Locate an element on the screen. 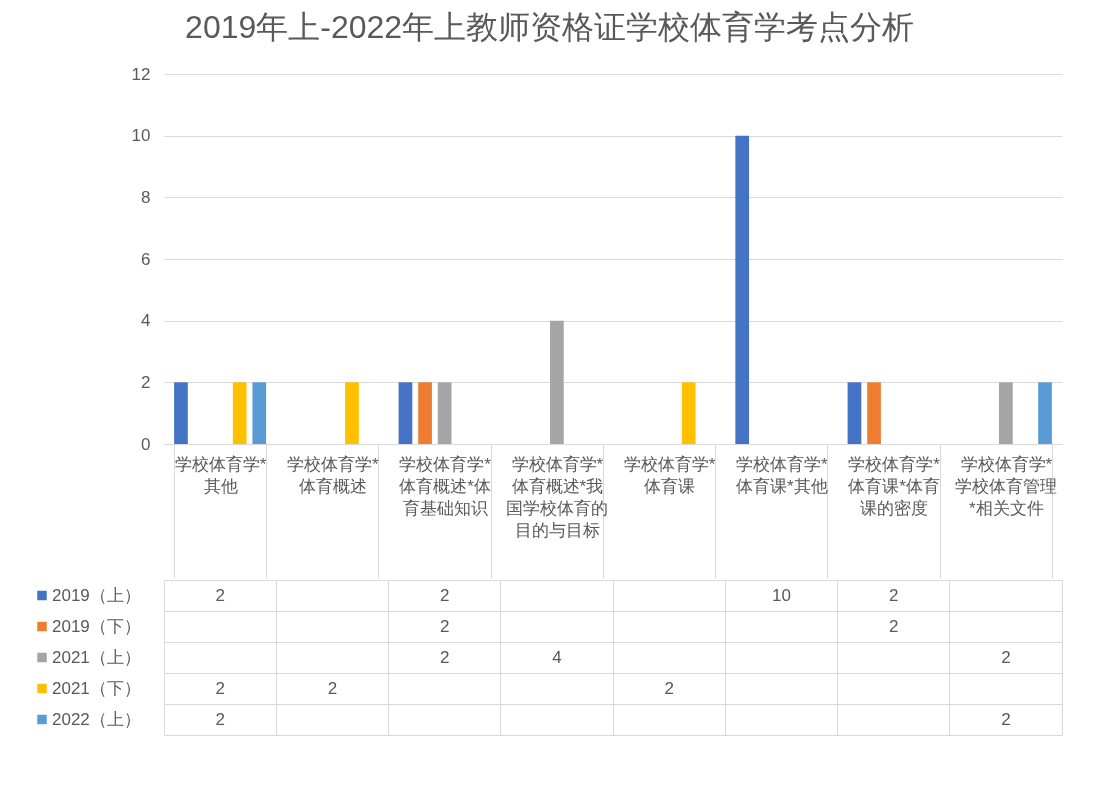 This screenshot has height=789, width=1098. x-tick-label: 学校体育学*体育课*其他 is located at coordinates (782, 475).